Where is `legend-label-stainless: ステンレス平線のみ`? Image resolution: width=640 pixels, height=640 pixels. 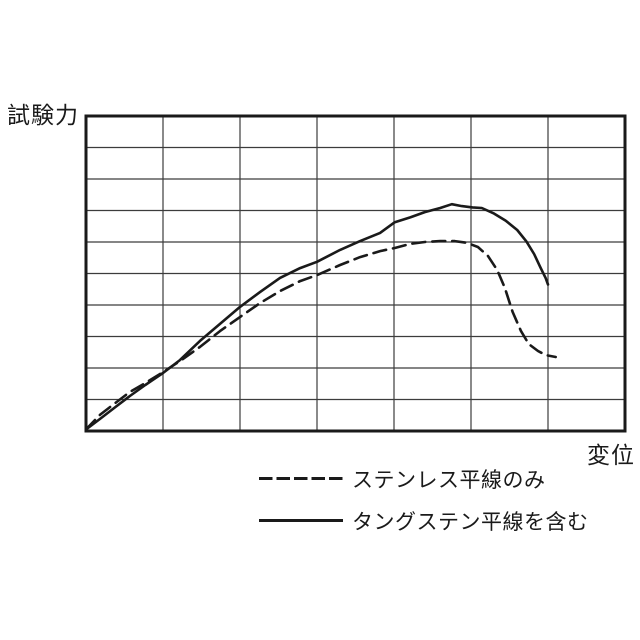
legend-label-stainless: ステンレス平線のみ is located at coordinates (449, 479).